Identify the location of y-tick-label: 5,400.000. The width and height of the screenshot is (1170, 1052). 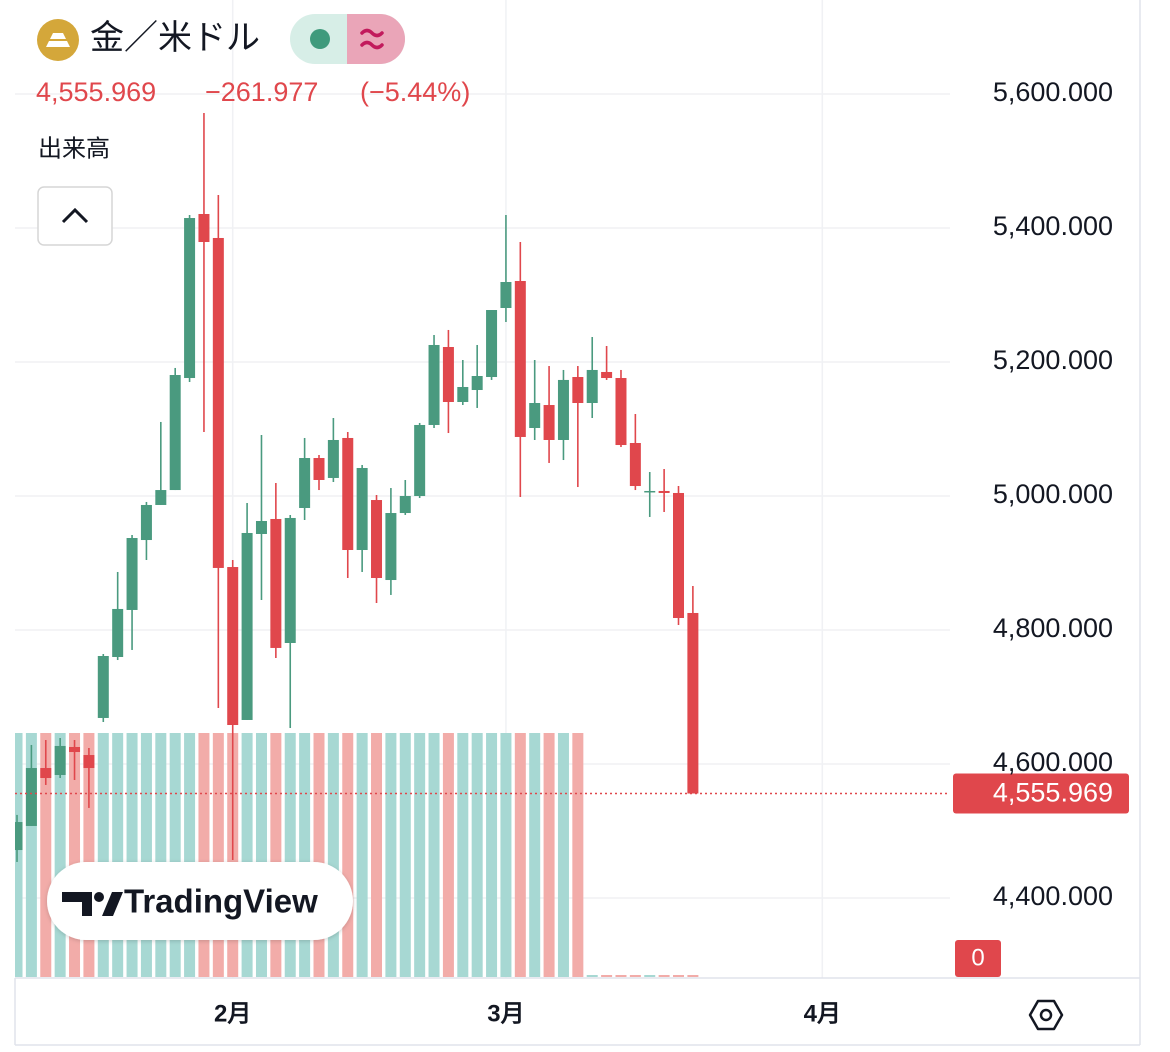
(1053, 226).